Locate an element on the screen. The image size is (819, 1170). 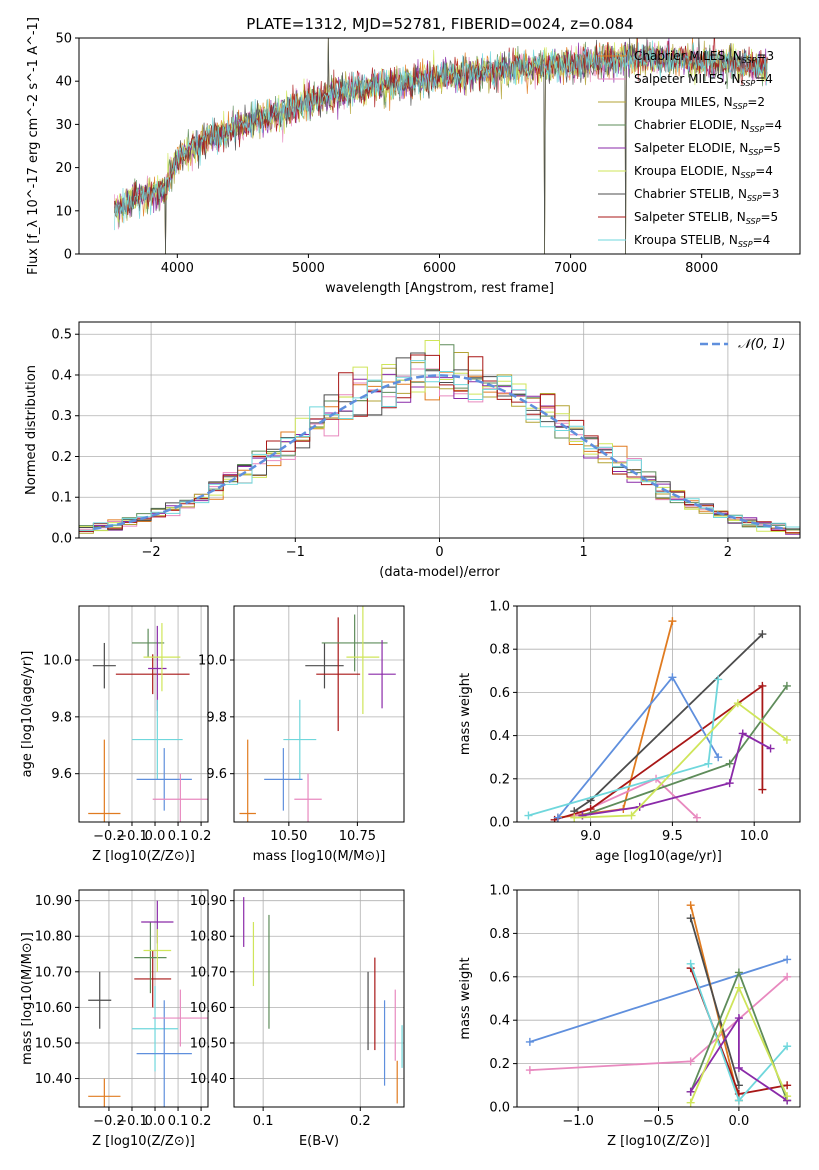
y-tick-label: 9.6 is located at coordinates (216, 774).